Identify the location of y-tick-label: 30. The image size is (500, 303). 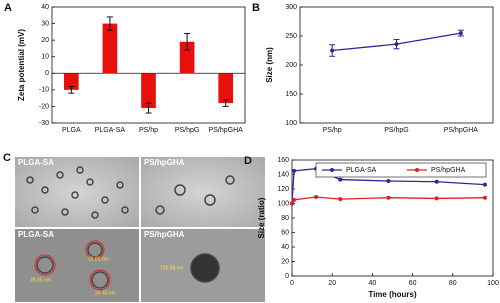
(45, 23).